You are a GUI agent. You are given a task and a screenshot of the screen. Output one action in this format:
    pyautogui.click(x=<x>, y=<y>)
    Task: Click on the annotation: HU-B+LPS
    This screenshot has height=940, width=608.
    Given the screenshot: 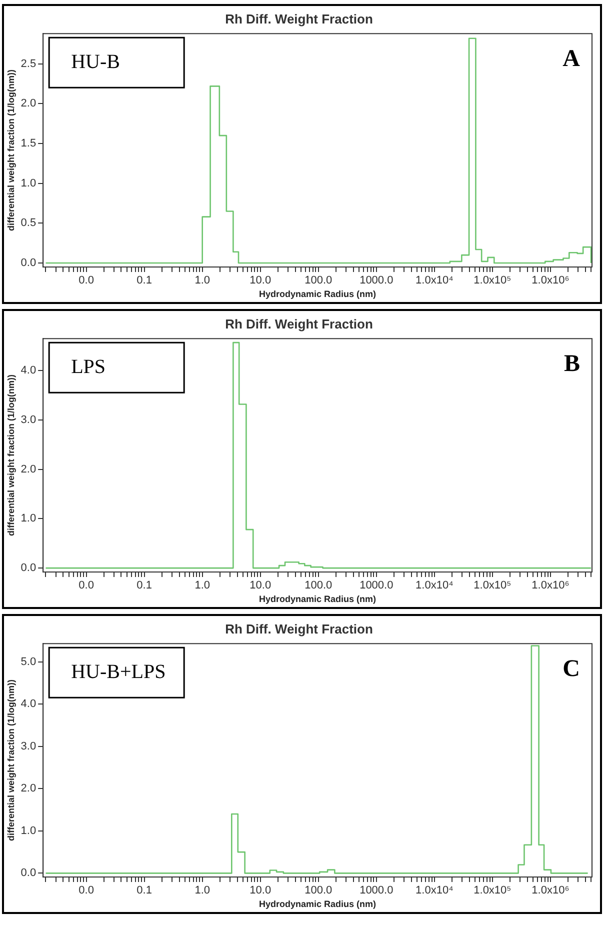 What is the action you would take?
    pyautogui.click(x=118, y=671)
    